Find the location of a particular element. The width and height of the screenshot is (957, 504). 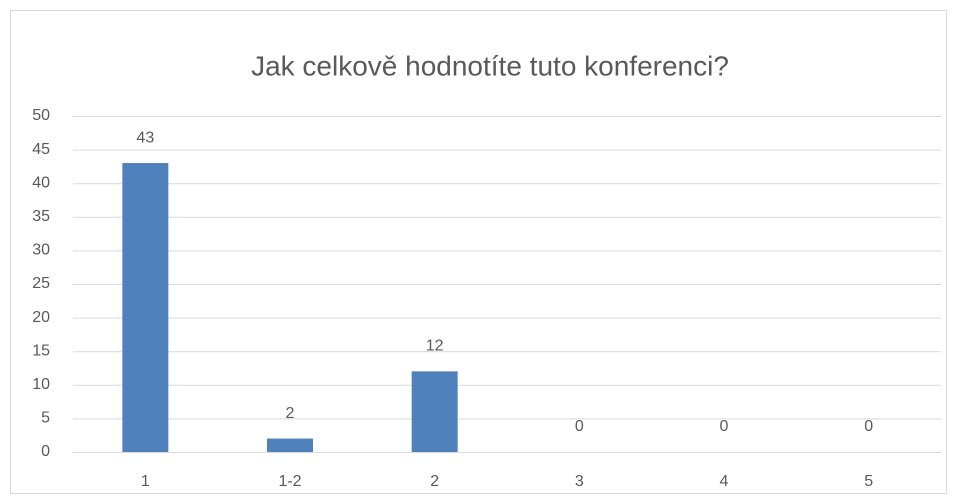

y-tick-label: 10 is located at coordinates (41, 384).